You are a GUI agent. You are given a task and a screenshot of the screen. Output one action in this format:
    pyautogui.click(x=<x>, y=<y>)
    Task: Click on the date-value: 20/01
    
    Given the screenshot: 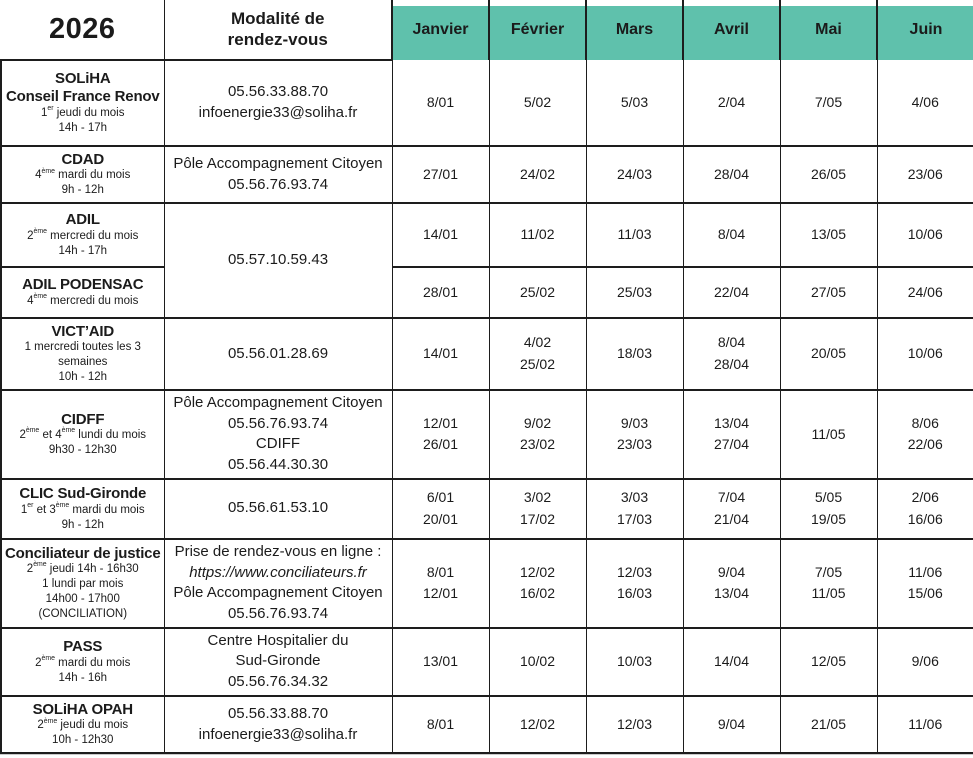 What is the action you would take?
    pyautogui.click(x=440, y=518)
    